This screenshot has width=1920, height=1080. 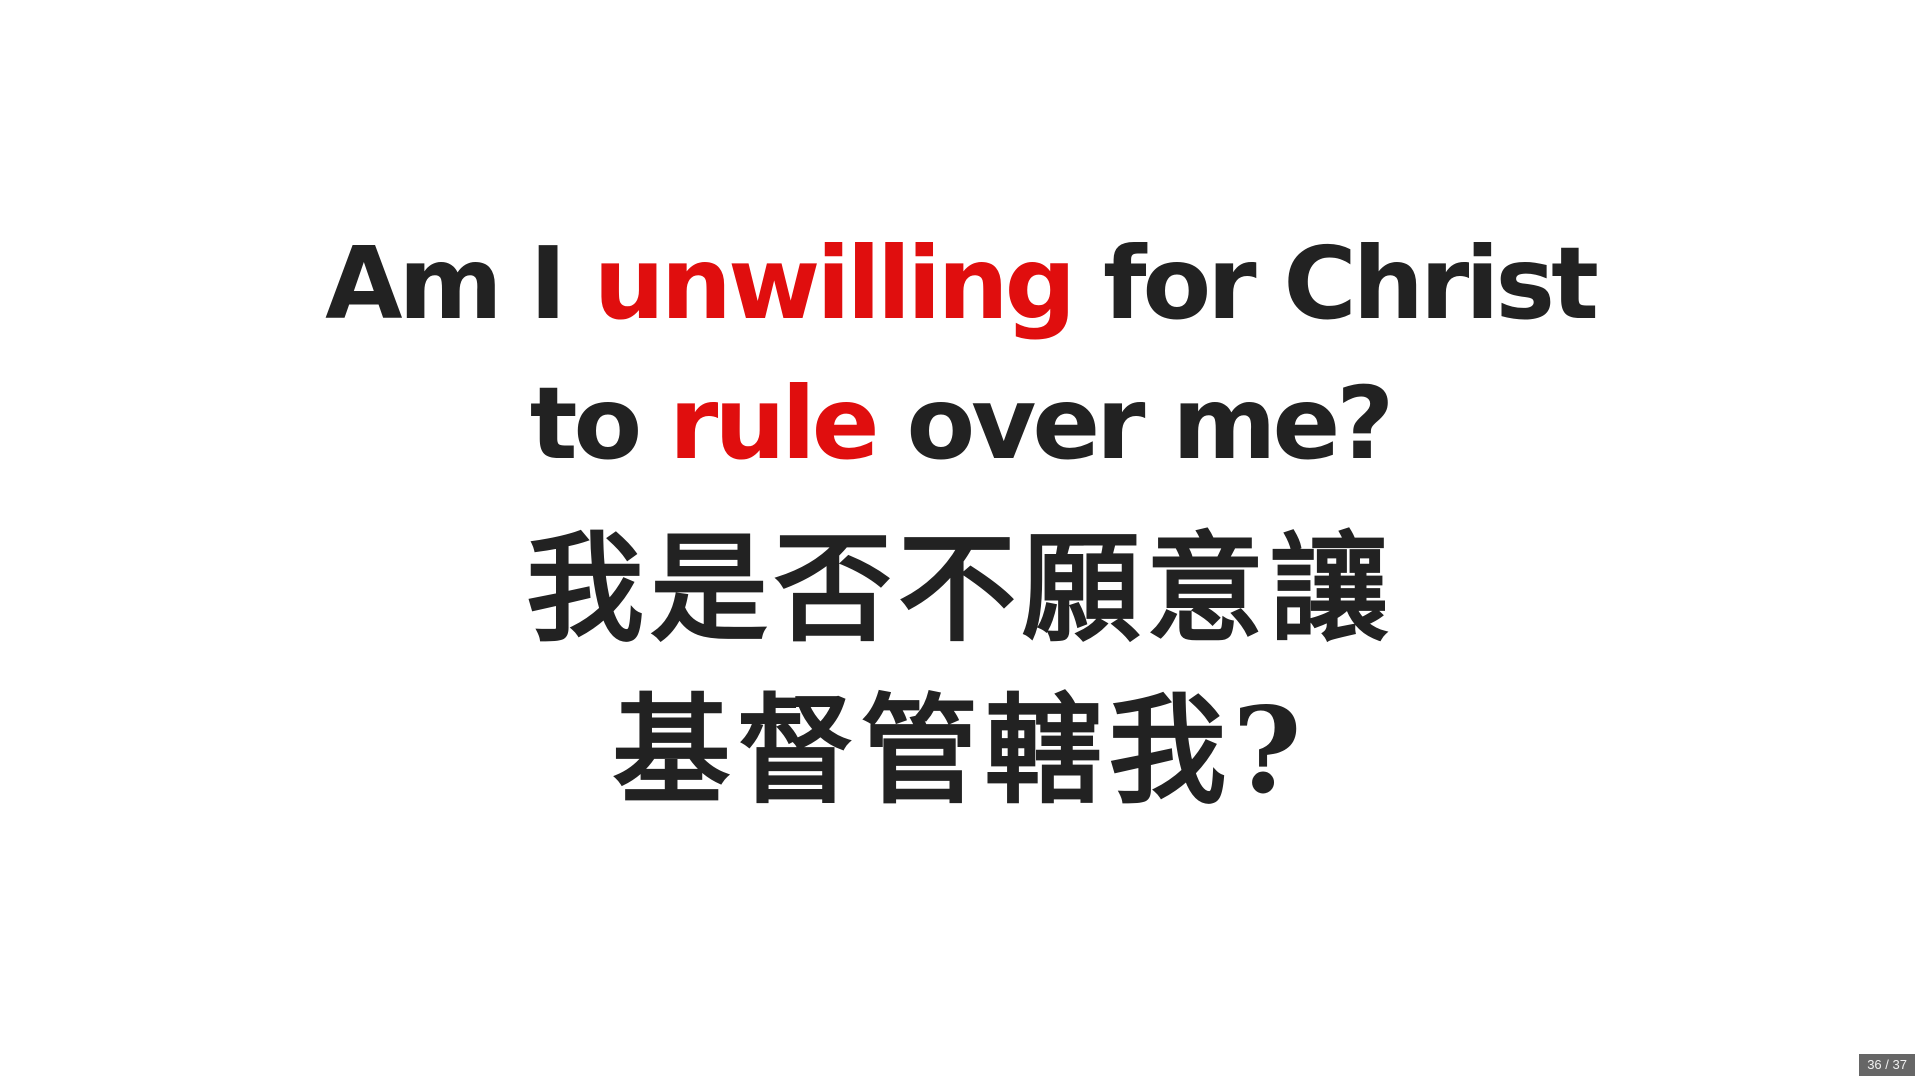 What do you see at coordinates (599, 423) in the screenshot?
I see `line2-pre-text: to` at bounding box center [599, 423].